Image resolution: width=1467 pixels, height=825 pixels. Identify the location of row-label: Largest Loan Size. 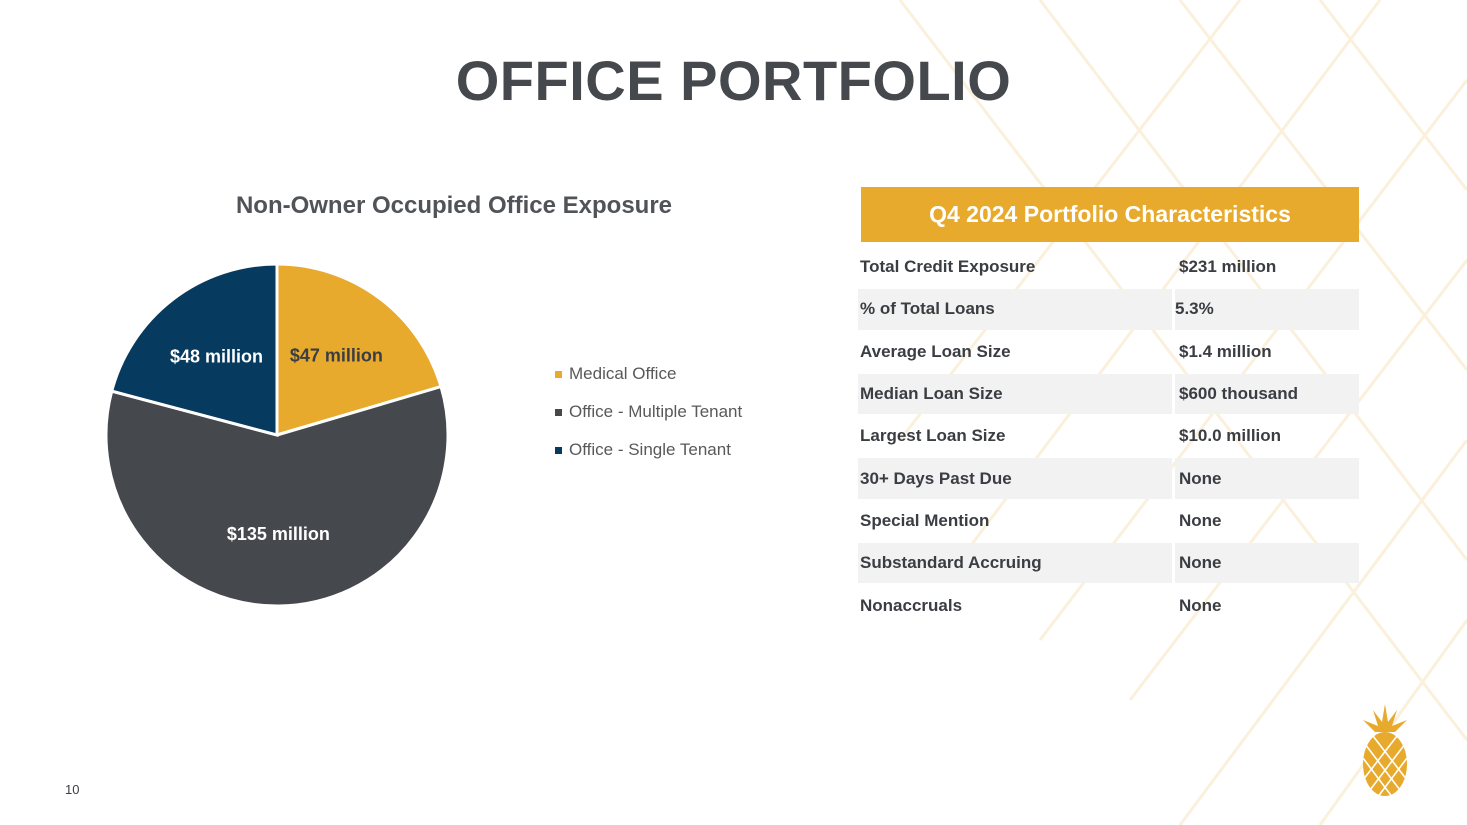
(933, 436).